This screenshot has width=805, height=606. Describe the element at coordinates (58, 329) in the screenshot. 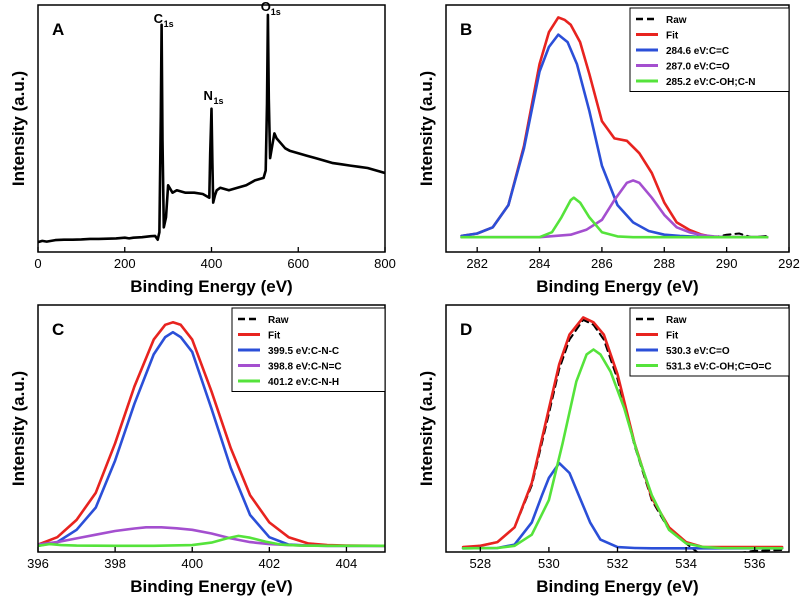

I see `panel-label: C` at that location.